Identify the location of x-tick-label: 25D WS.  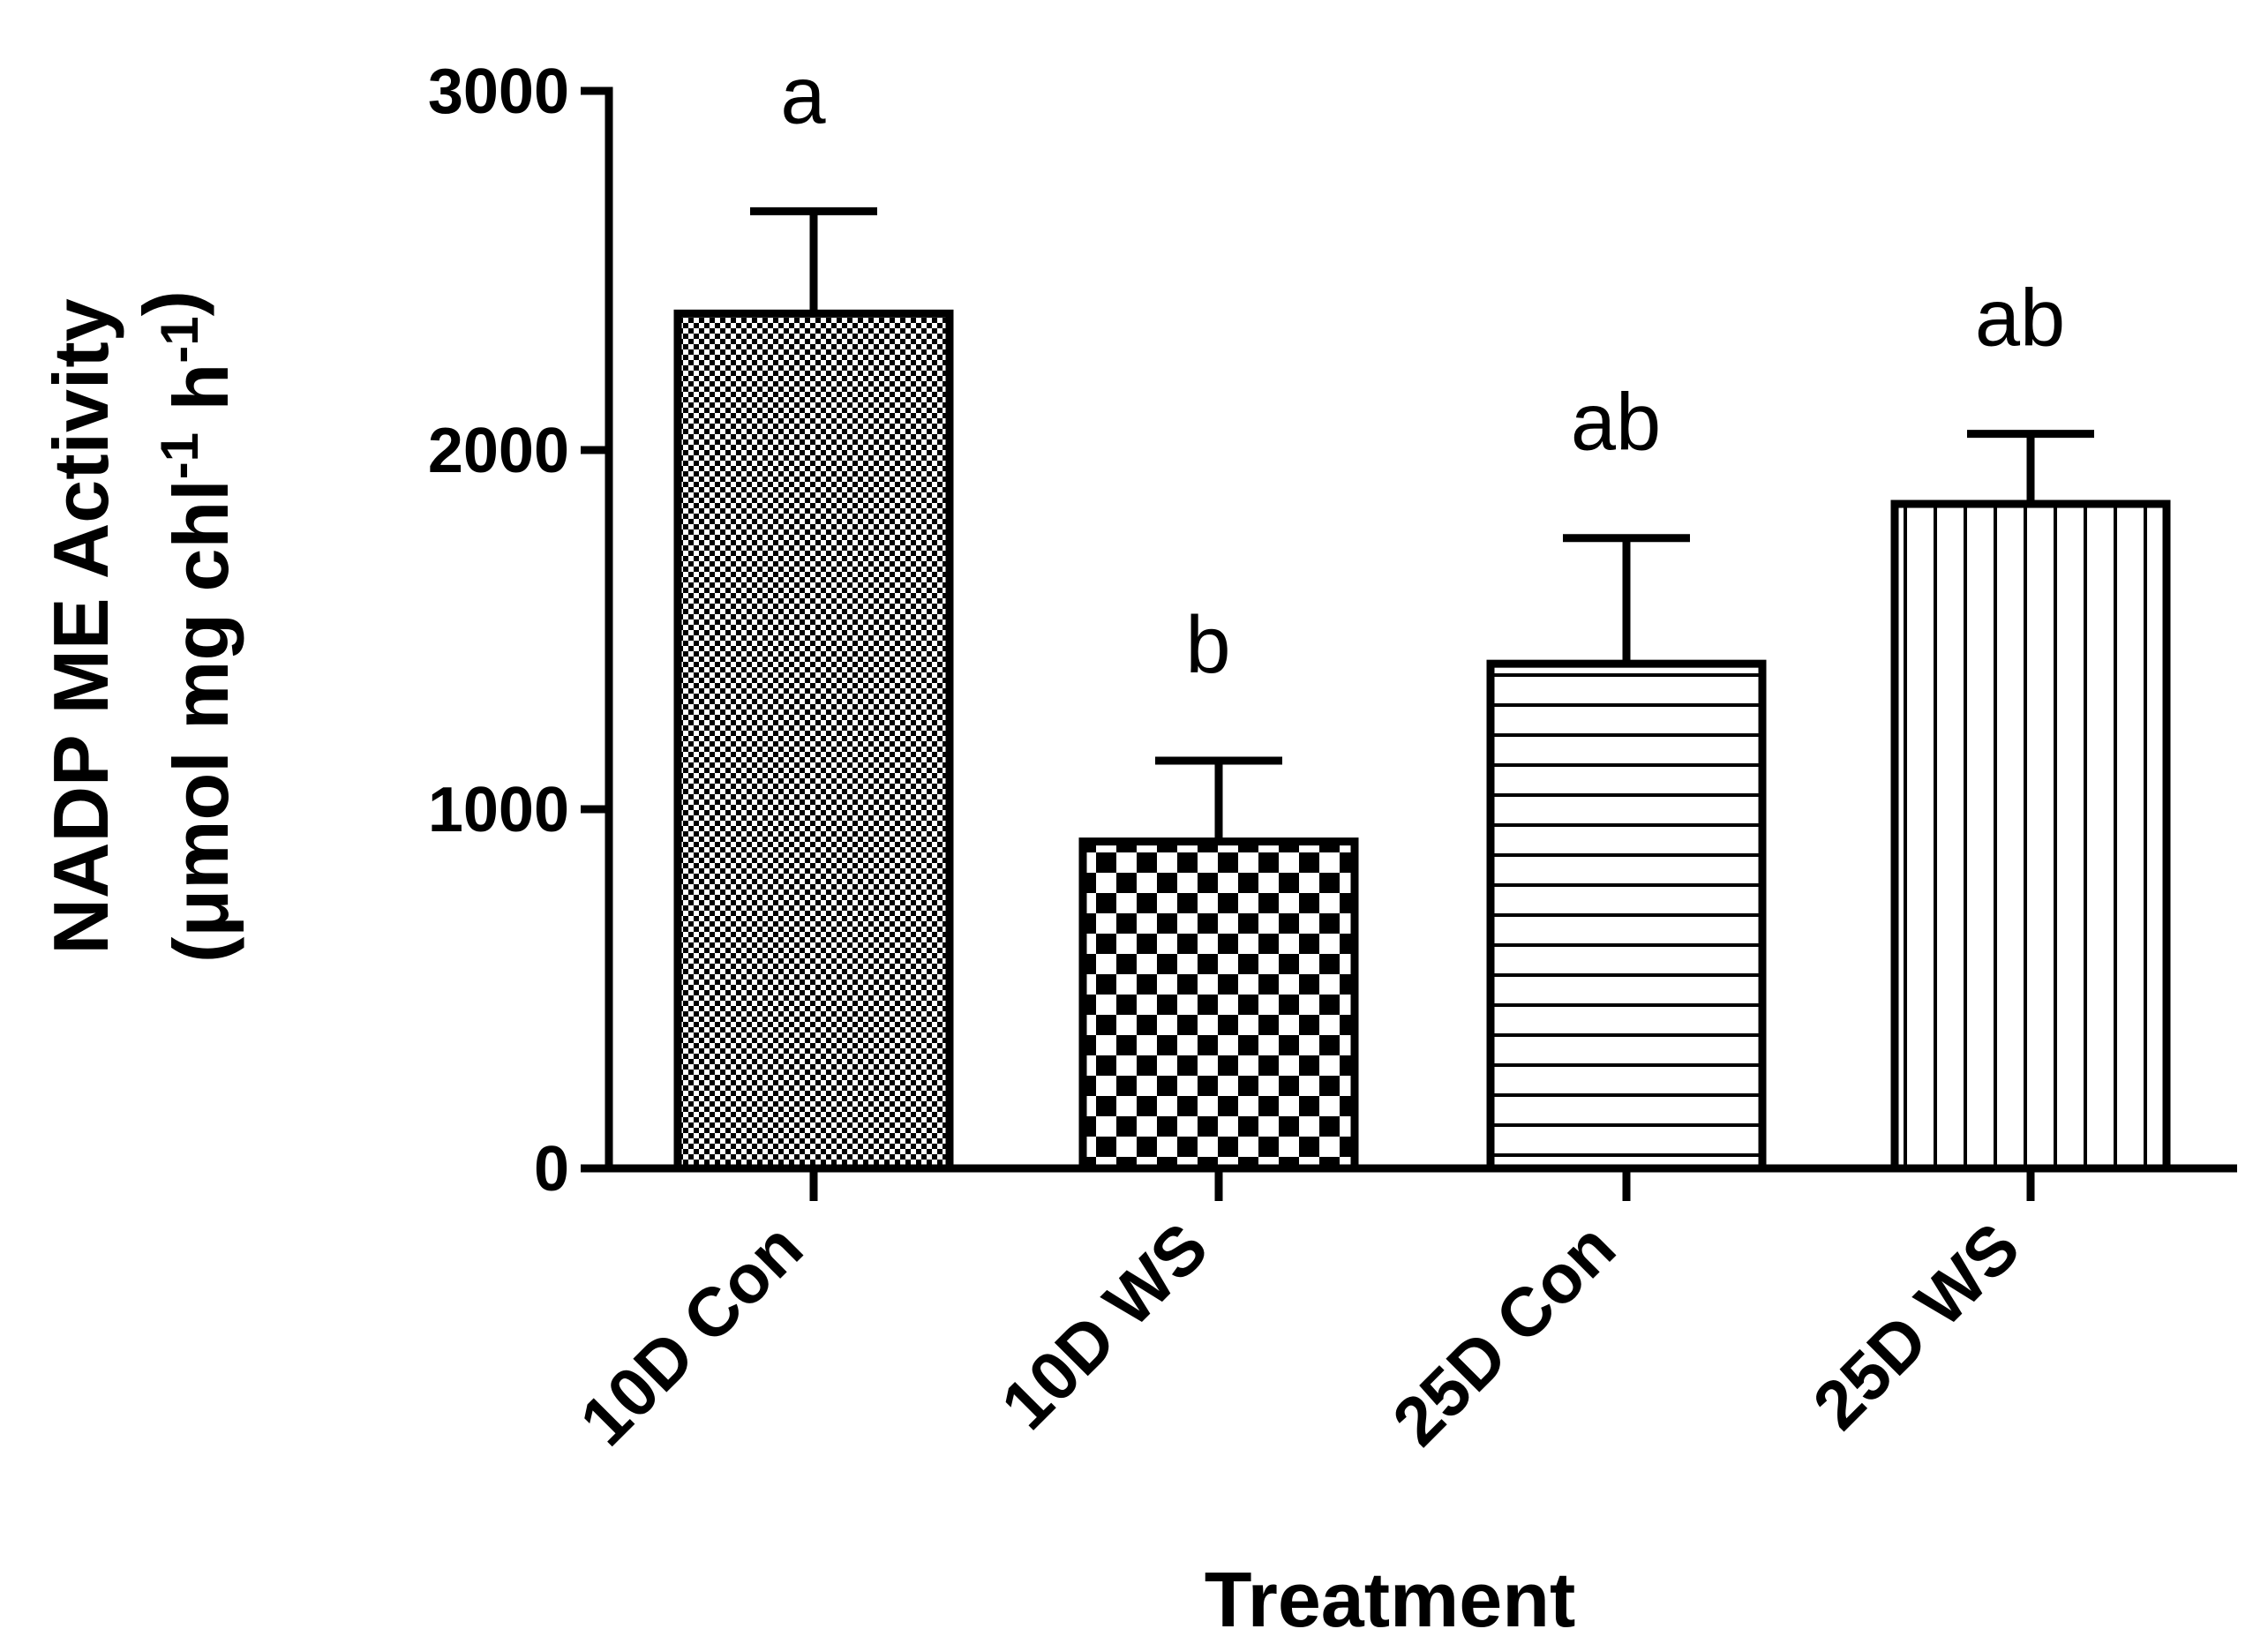
(1916, 1326).